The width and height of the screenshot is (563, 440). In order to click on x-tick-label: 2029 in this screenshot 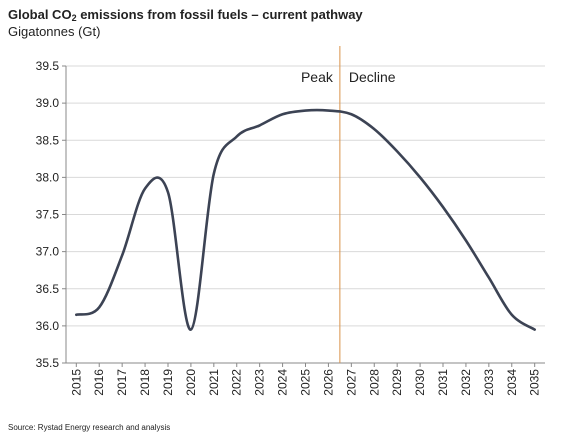, I will do `click(397, 382)`.